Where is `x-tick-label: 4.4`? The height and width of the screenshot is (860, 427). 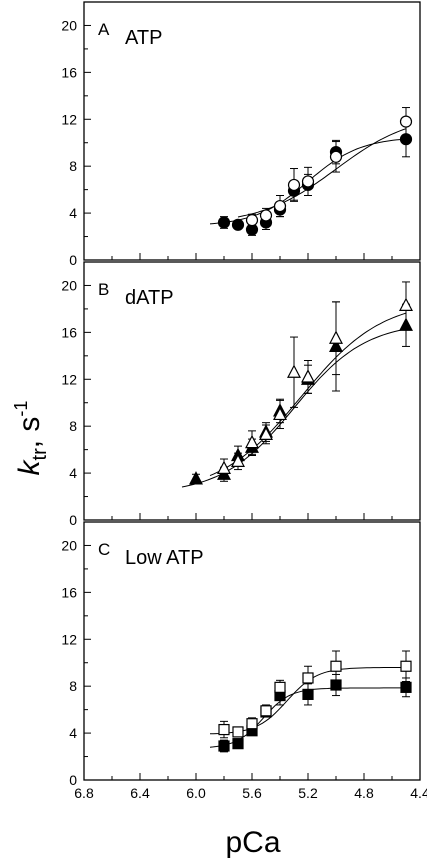
x-tick-label: 4.4 is located at coordinates (418, 793).